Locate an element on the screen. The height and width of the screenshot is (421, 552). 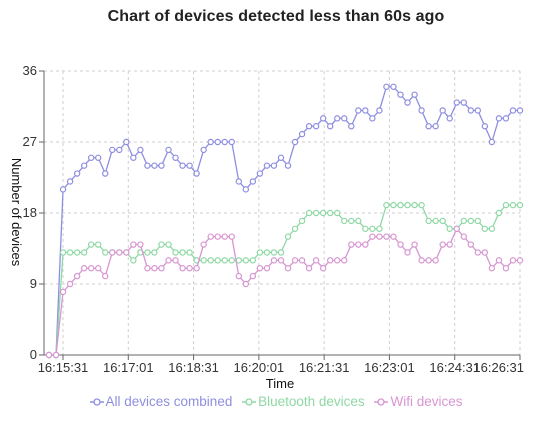
legend-item-wifi: Wifi devices is located at coordinates (418, 401).